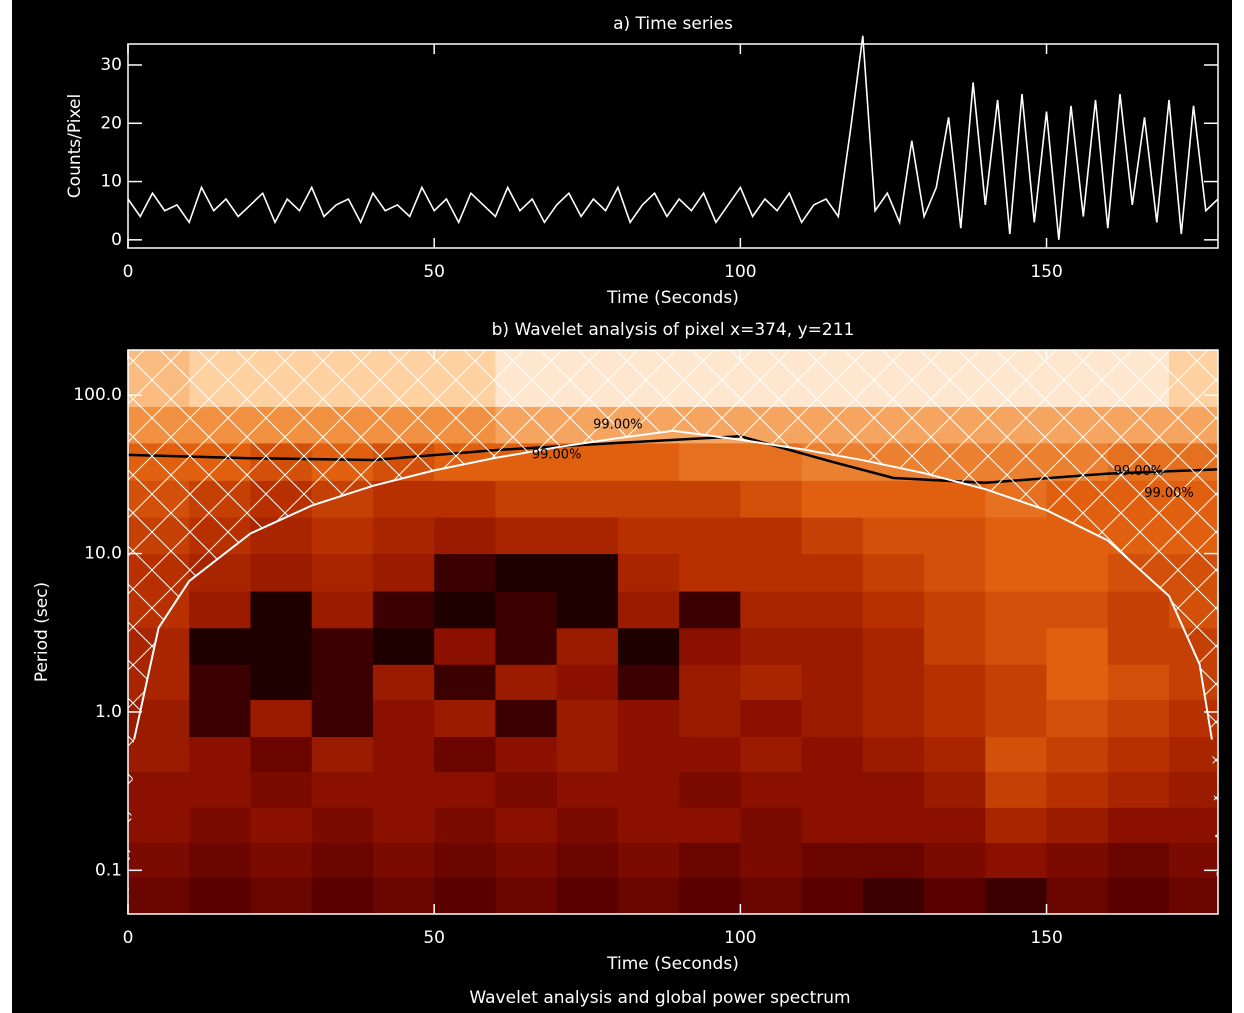 This screenshot has width=1244, height=1013. What do you see at coordinates (111, 65) in the screenshot?
I see `y-tick-label: 30` at bounding box center [111, 65].